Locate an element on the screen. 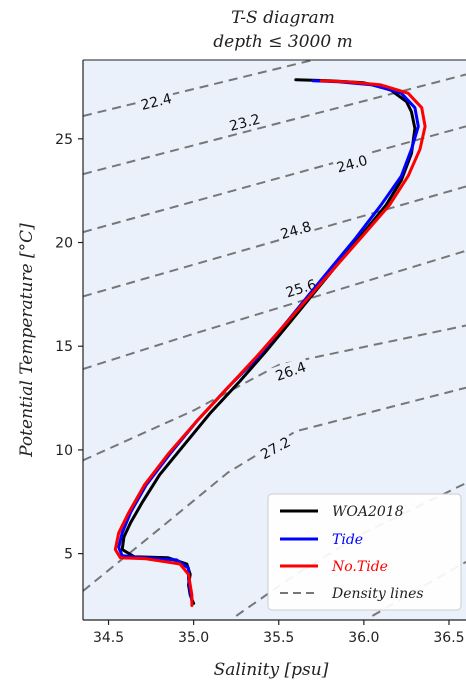  x-tick-label: 36.0 is located at coordinates (363, 638).